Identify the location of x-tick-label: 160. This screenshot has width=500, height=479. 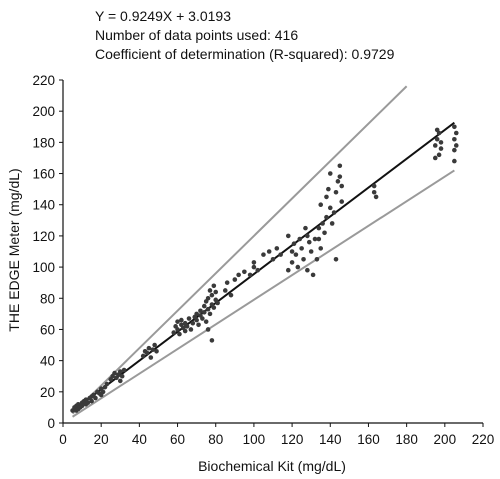
(368, 439).